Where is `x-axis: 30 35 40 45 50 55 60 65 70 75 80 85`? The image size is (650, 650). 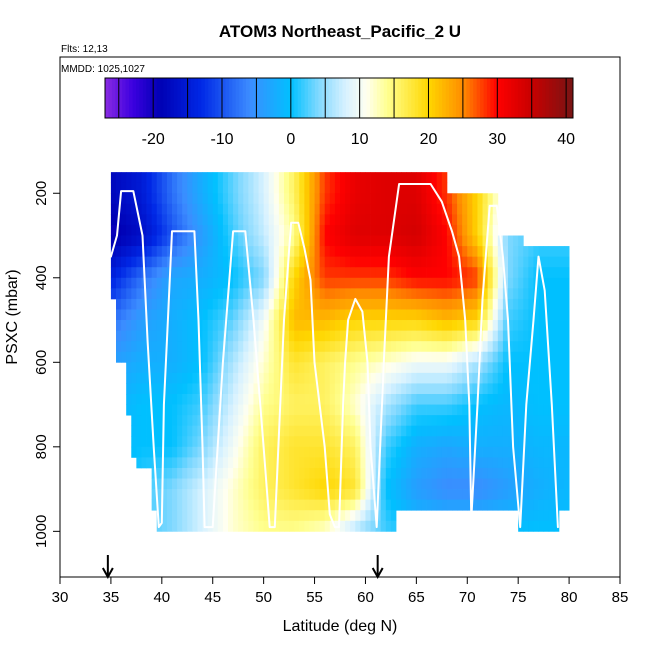 x-axis: 30 35 40 45 50 55 60 65 70 75 80 85 is located at coordinates (340, 591).